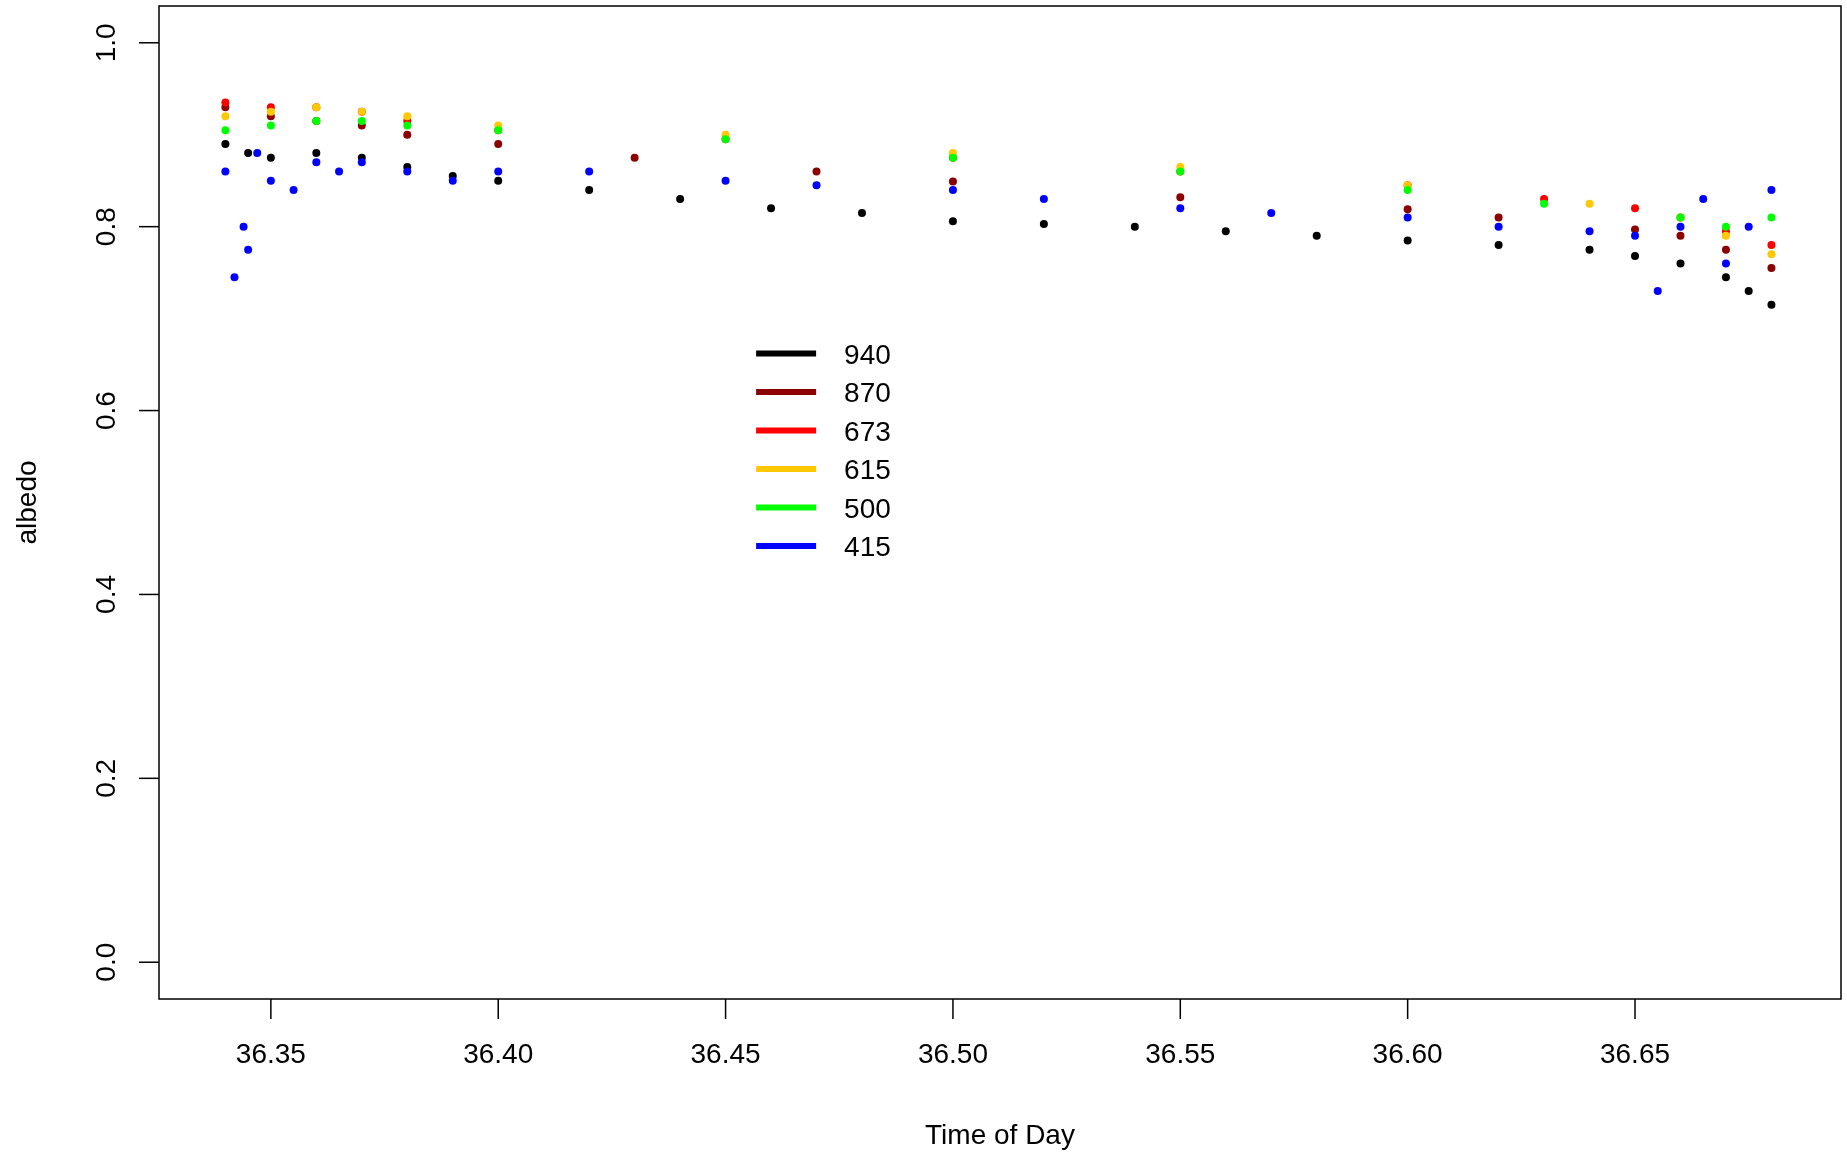 The height and width of the screenshot is (1154, 1847). What do you see at coordinates (1407, 1053) in the screenshot?
I see `x-tick-label: 36.60` at bounding box center [1407, 1053].